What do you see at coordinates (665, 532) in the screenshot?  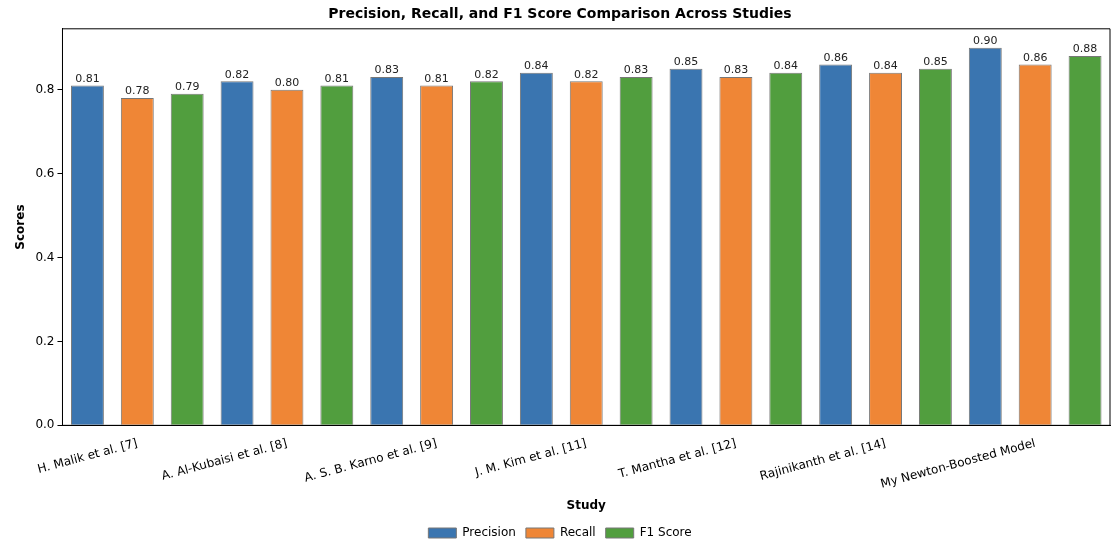 I see `legend-label: F1 Score` at bounding box center [665, 532].